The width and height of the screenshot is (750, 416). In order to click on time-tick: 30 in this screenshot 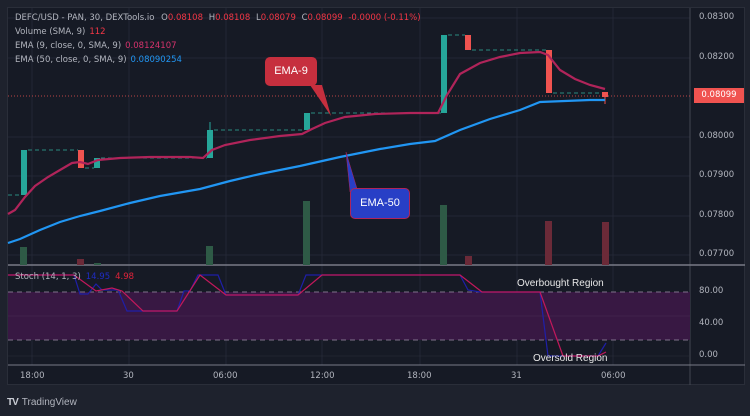, I will do `click(128, 376)`.